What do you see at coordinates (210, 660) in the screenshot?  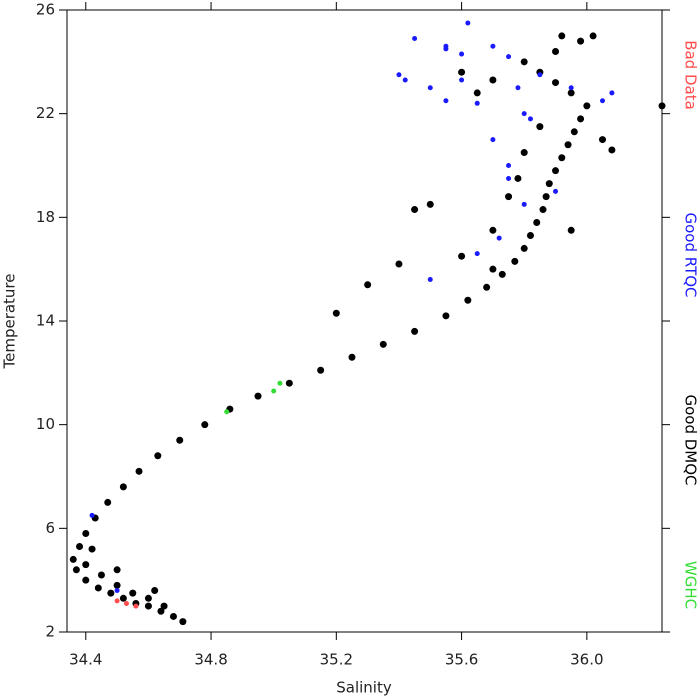 I see `x-tick-label: 34.8` at bounding box center [210, 660].